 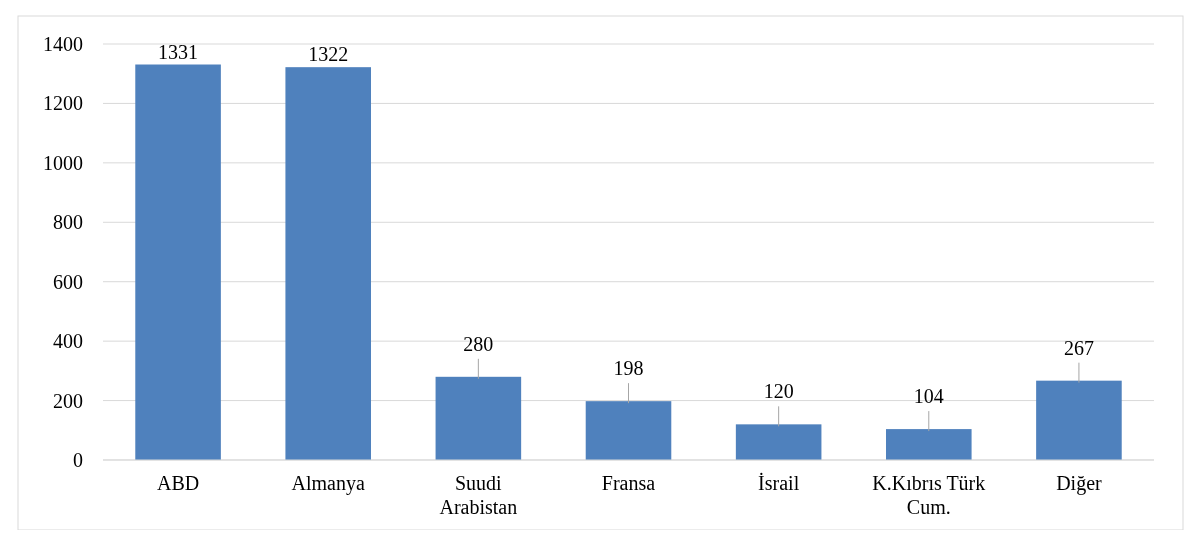 What do you see at coordinates (628, 483) in the screenshot?
I see `x-tick-label: Fransa` at bounding box center [628, 483].